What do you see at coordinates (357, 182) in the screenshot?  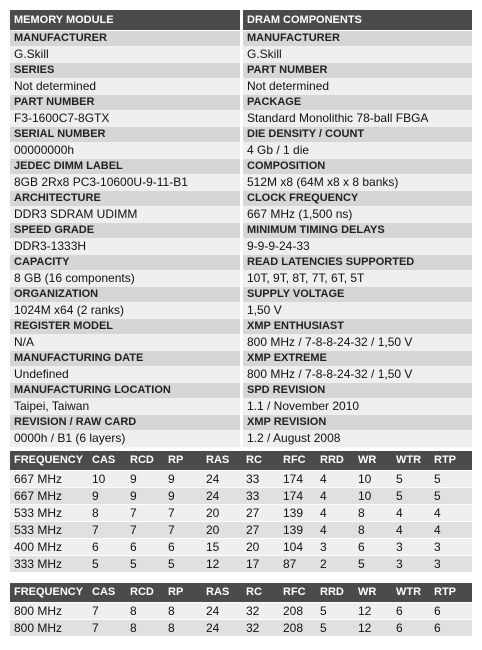 I see `field-value: 512M x8 (64M x8 x 8 banks)` at bounding box center [357, 182].